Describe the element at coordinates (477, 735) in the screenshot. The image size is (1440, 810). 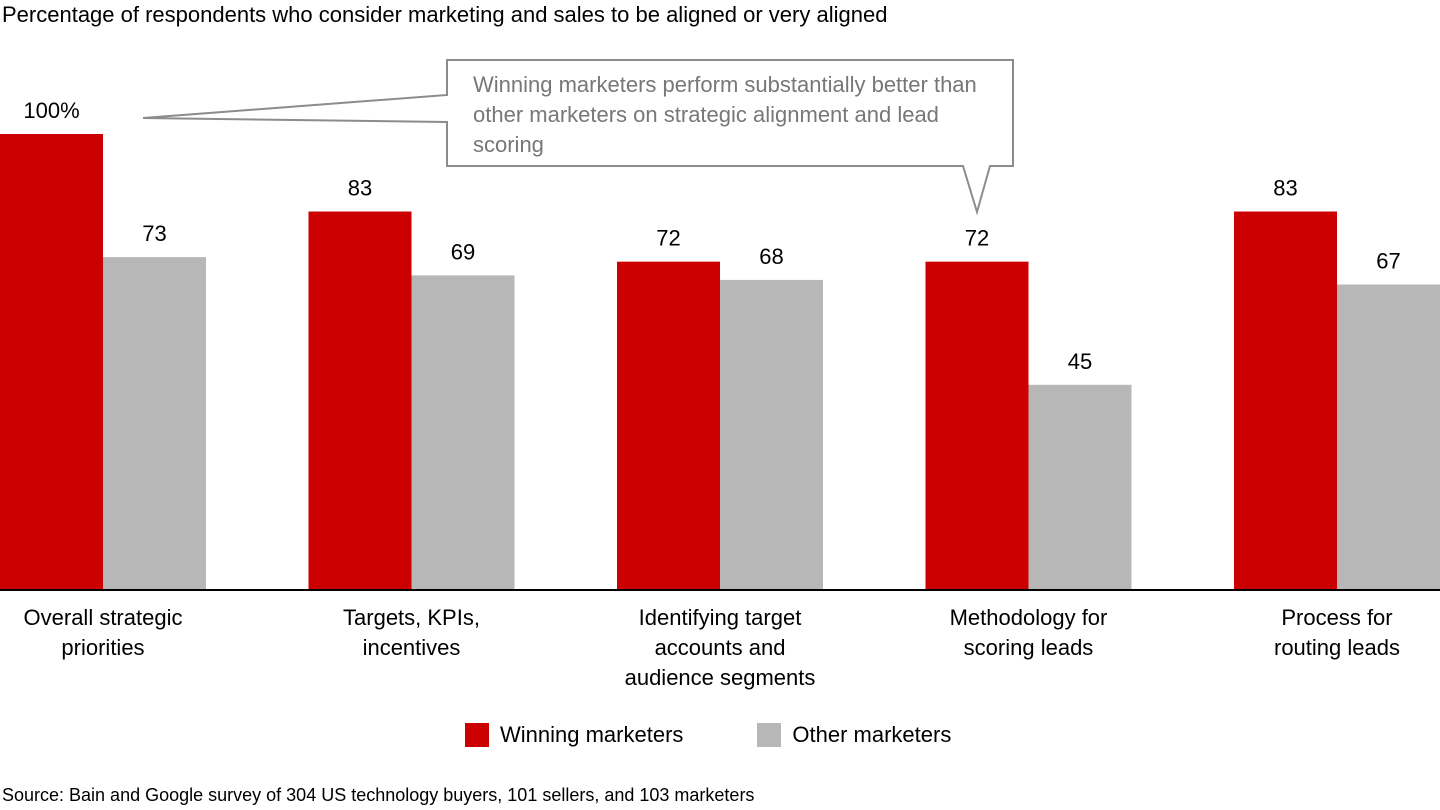
I see `legend-swatch-winning` at that location.